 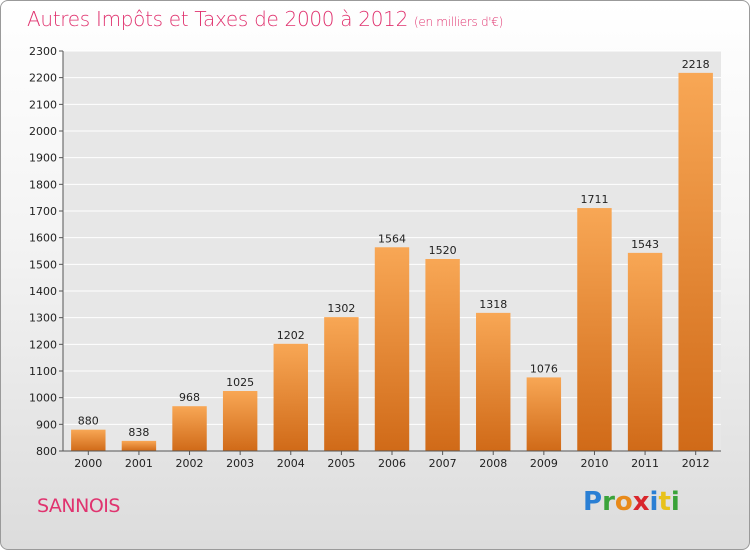 What do you see at coordinates (291, 335) in the screenshot?
I see `data-label: 1202` at bounding box center [291, 335].